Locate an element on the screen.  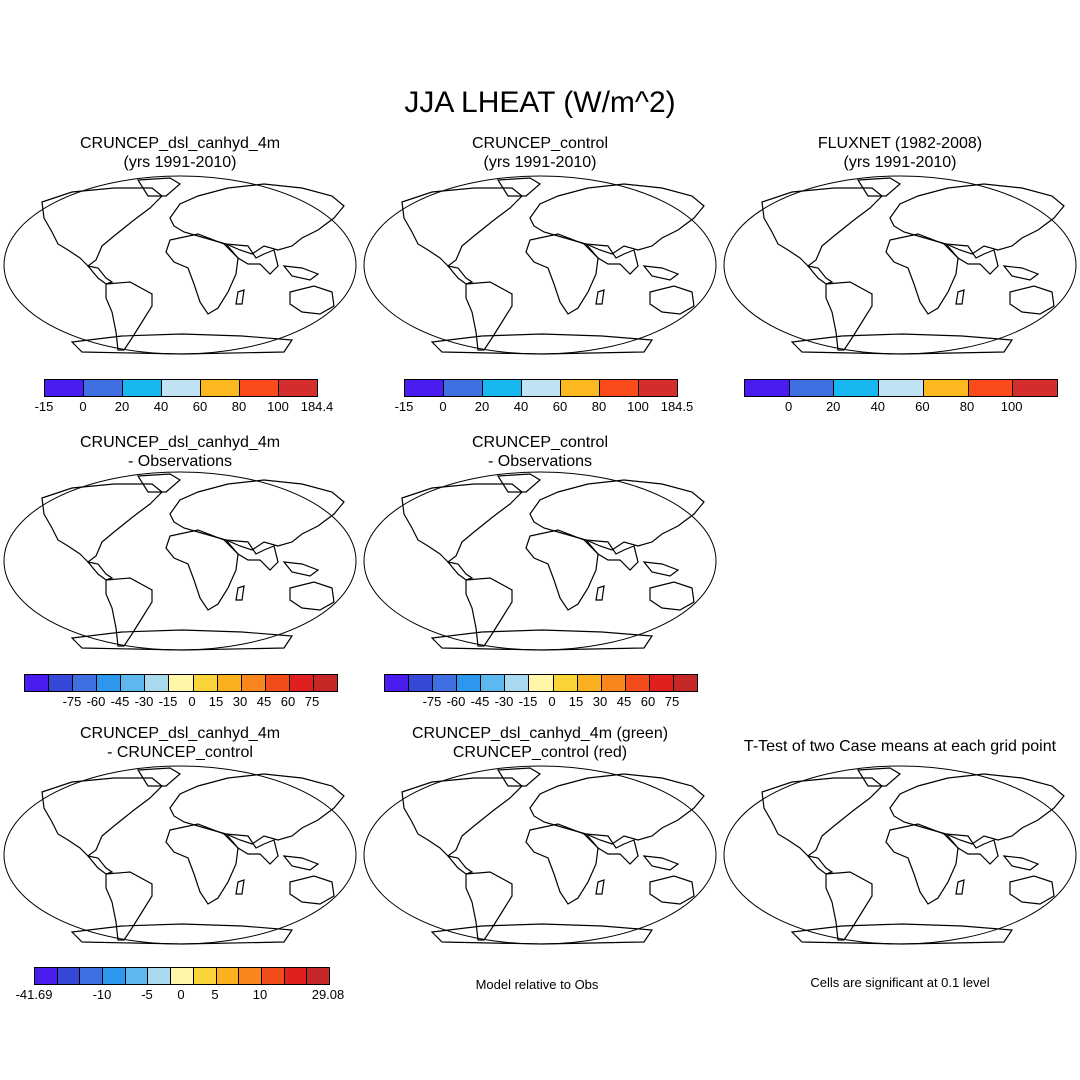
colorbar-tick-label: 10 is located at coordinates (260, 994).